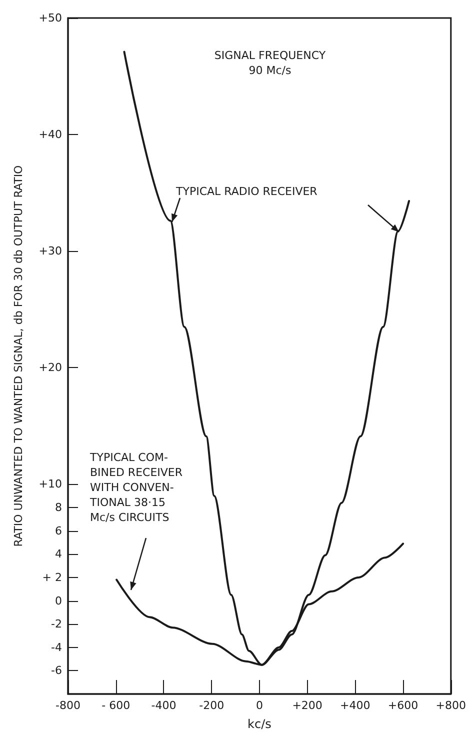 This screenshot has height=735, width=469. Describe the element at coordinates (68, 705) in the screenshot. I see `x-tick-label: -800` at that location.